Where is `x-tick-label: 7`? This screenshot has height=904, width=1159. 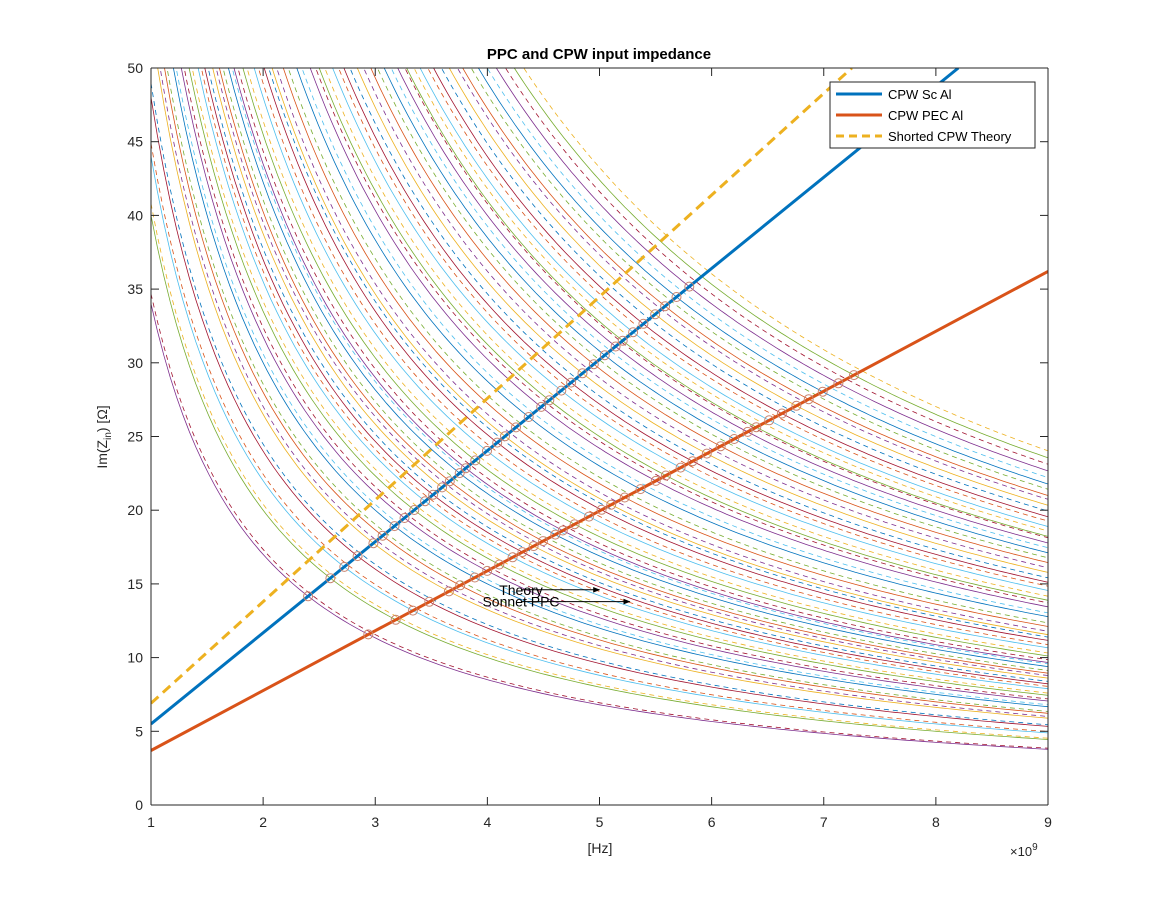
x-tick-label: 7 is located at coordinates (824, 822).